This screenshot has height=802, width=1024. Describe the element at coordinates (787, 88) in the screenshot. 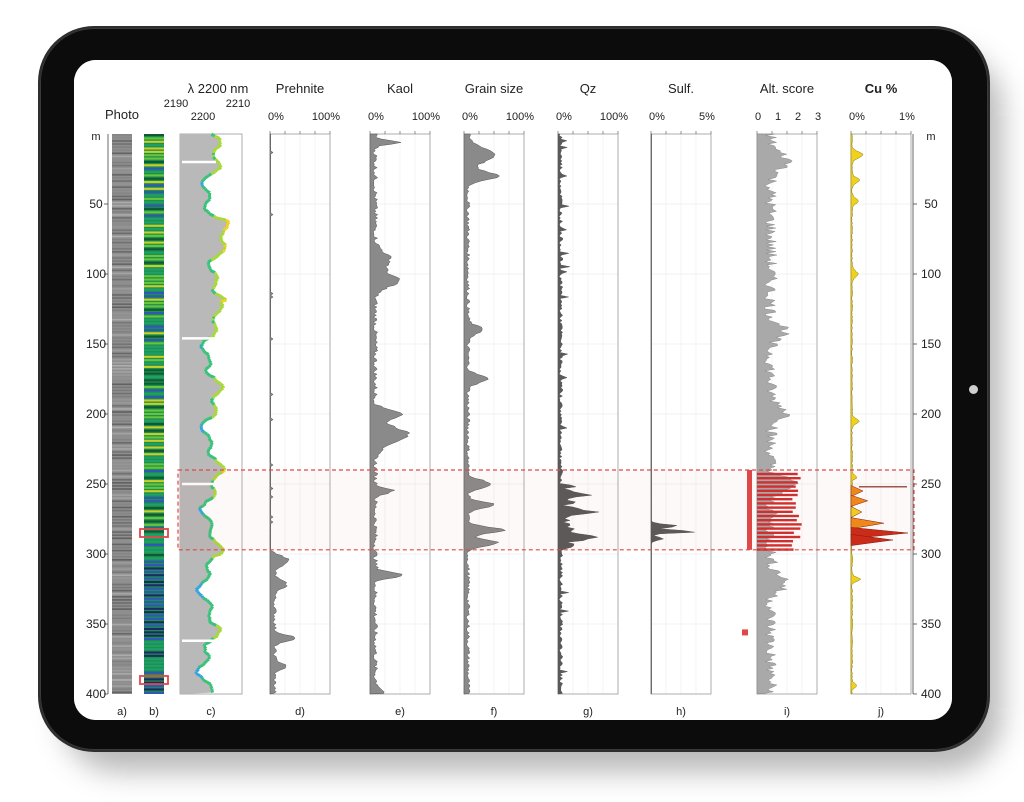

I see `panel-title-i: Alt. score` at that location.